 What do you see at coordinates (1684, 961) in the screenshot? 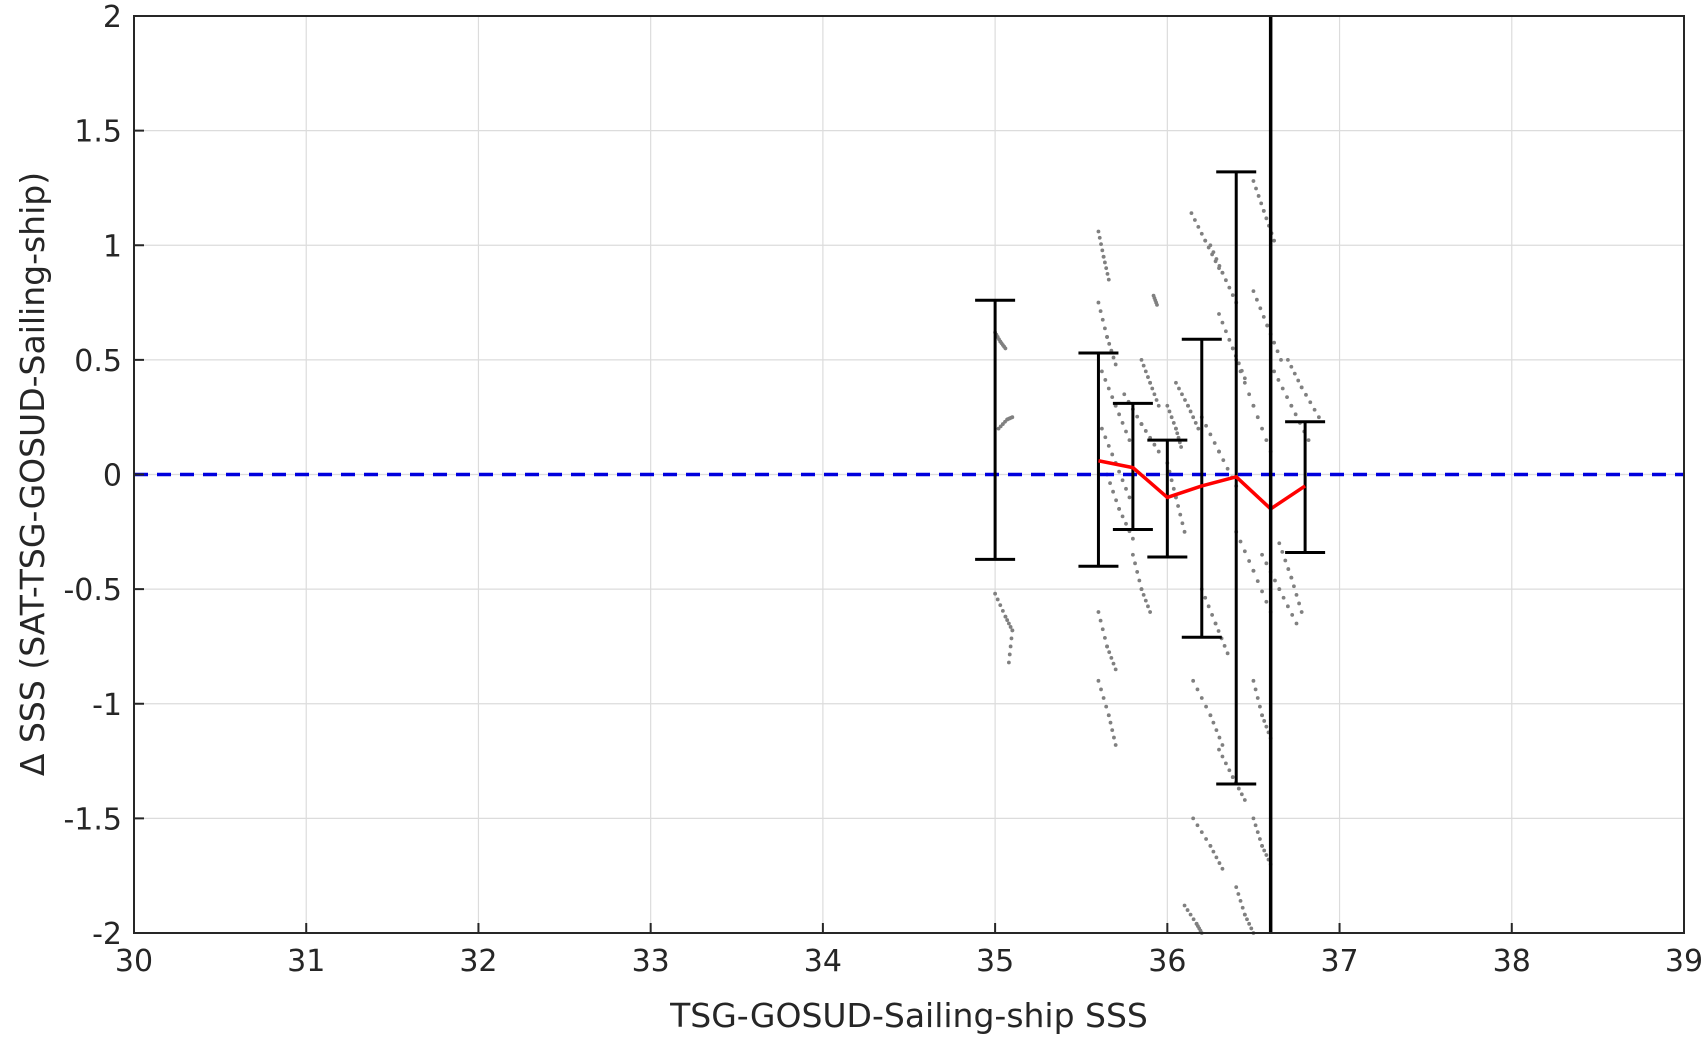
I see `x-tick-label: 39` at bounding box center [1684, 961].